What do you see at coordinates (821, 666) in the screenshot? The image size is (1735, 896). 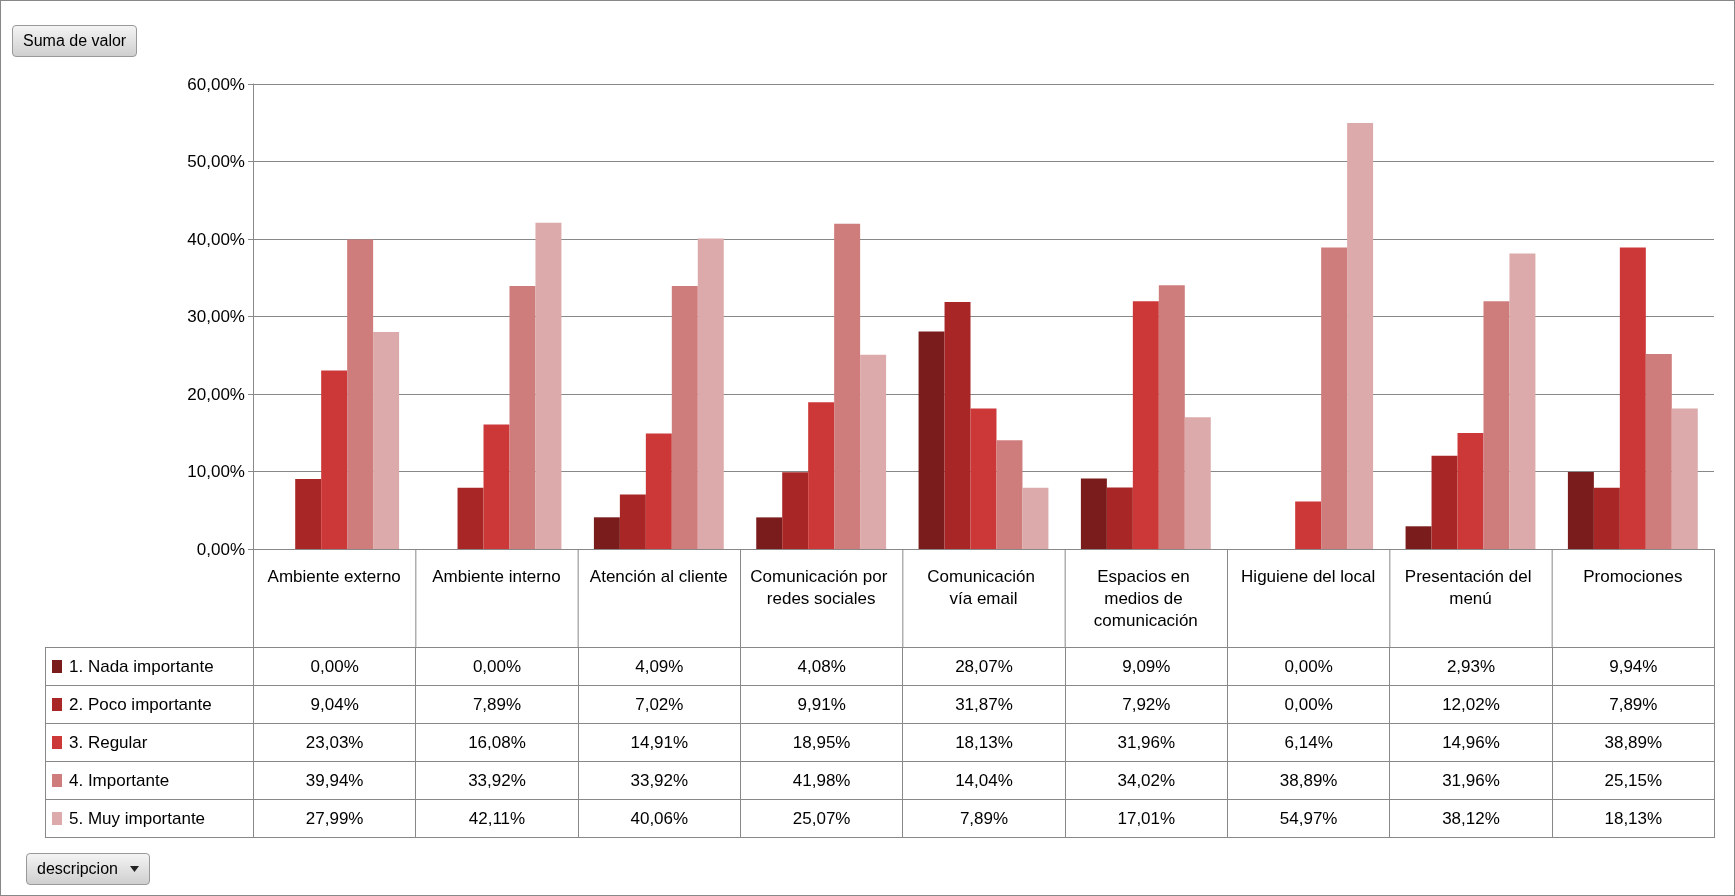 I see `data-label: 4,08%` at bounding box center [821, 666].